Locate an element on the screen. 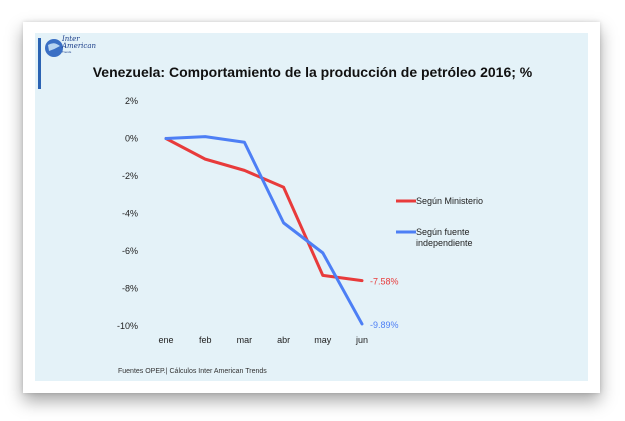 The image size is (625, 421). y-tick-label: -6% is located at coordinates (130, 251).